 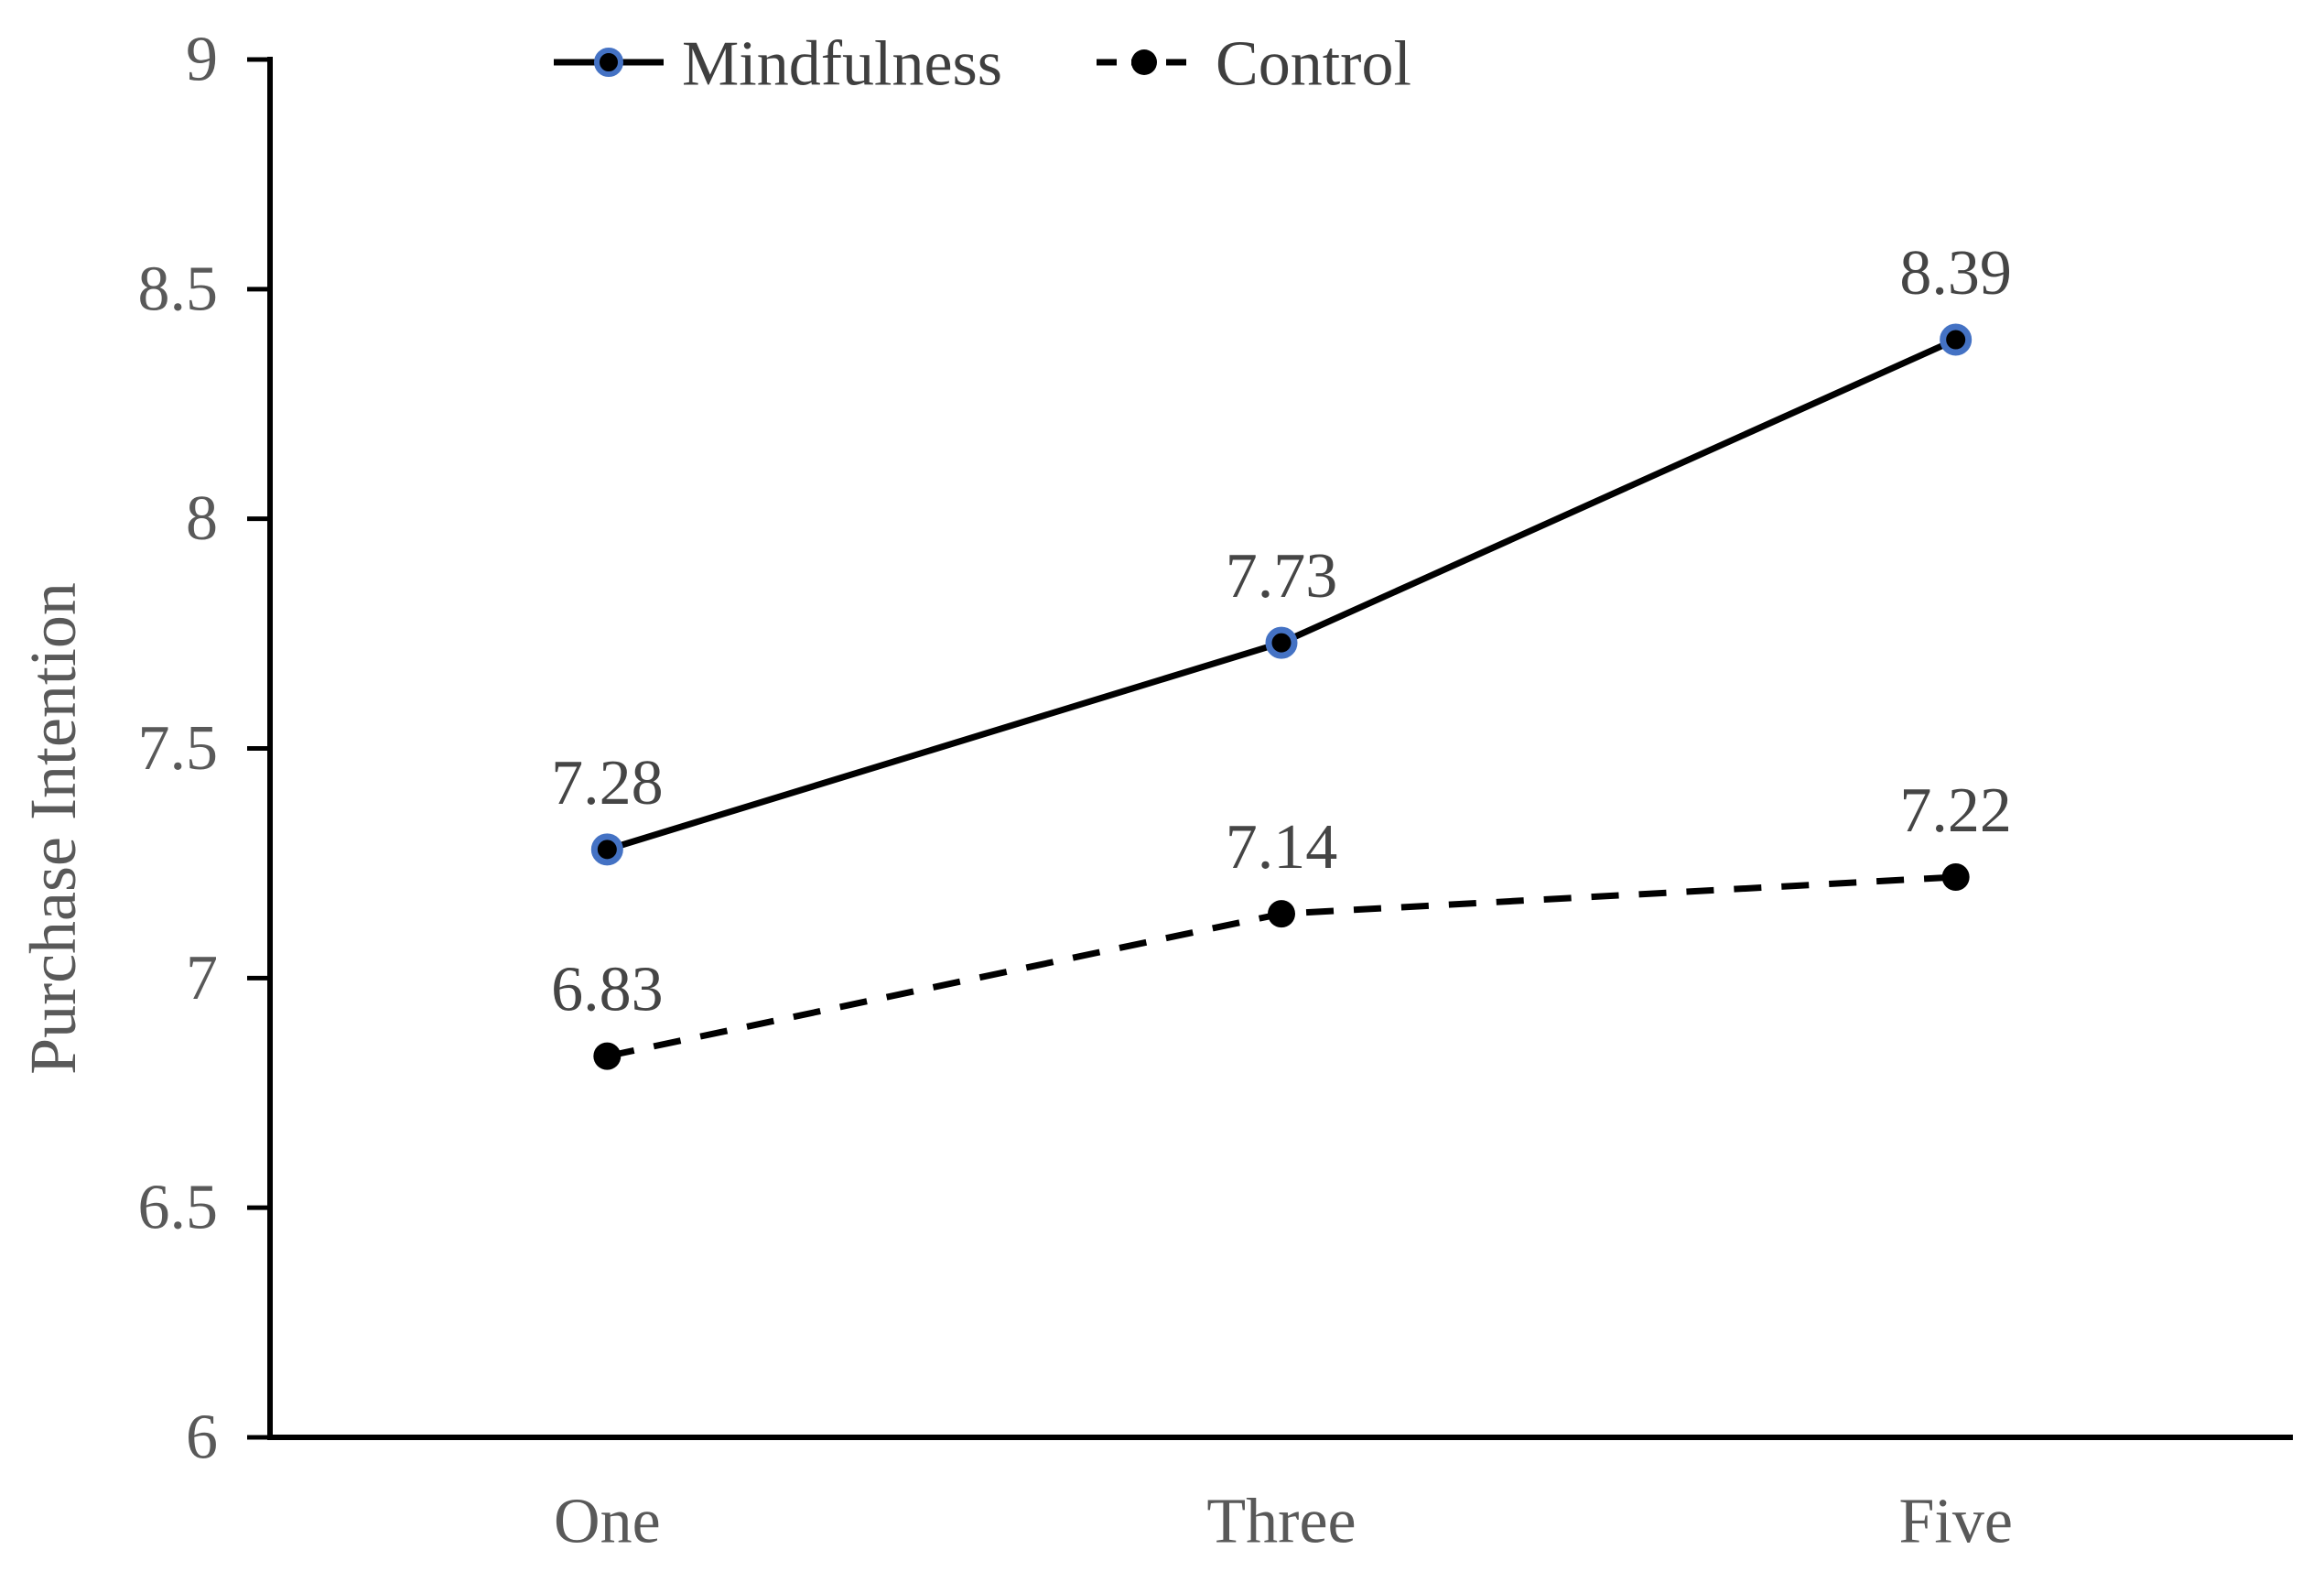 What do you see at coordinates (178, 1208) in the screenshot?
I see `y-tick-label: 6.5` at bounding box center [178, 1208].